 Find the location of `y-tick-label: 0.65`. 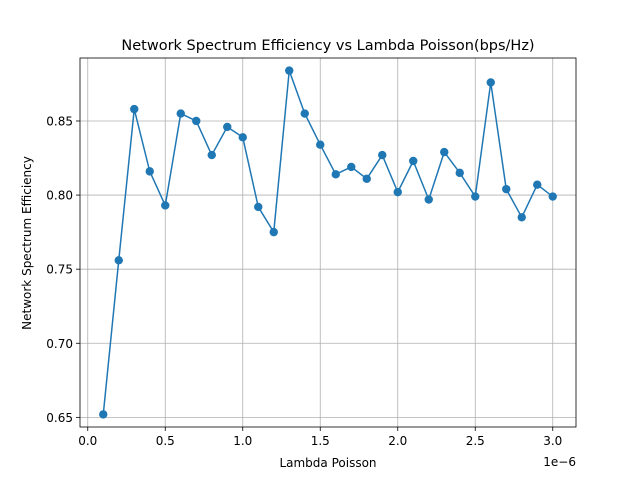

y-tick-label: 0.65 is located at coordinates (59, 418).